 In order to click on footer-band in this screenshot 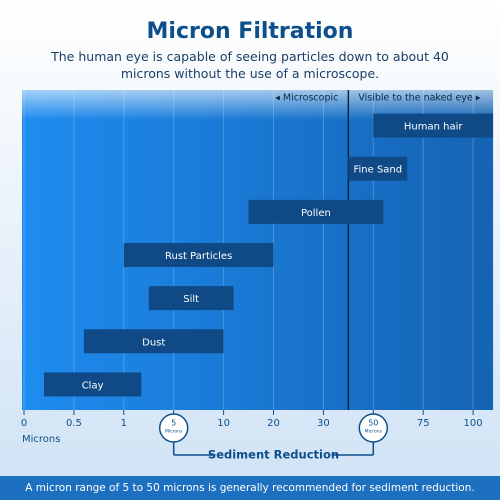, I will do `click(250, 488)`.